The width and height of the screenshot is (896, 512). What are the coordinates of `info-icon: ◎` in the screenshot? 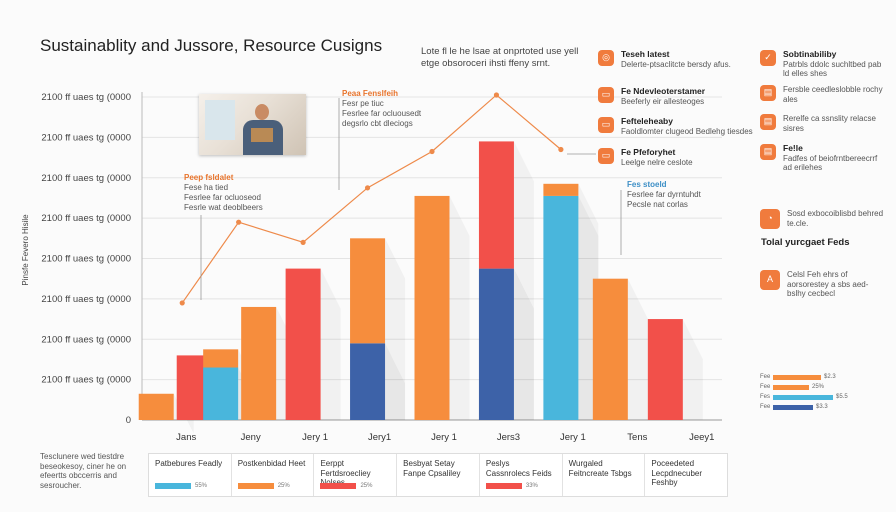 It's located at (606, 58).